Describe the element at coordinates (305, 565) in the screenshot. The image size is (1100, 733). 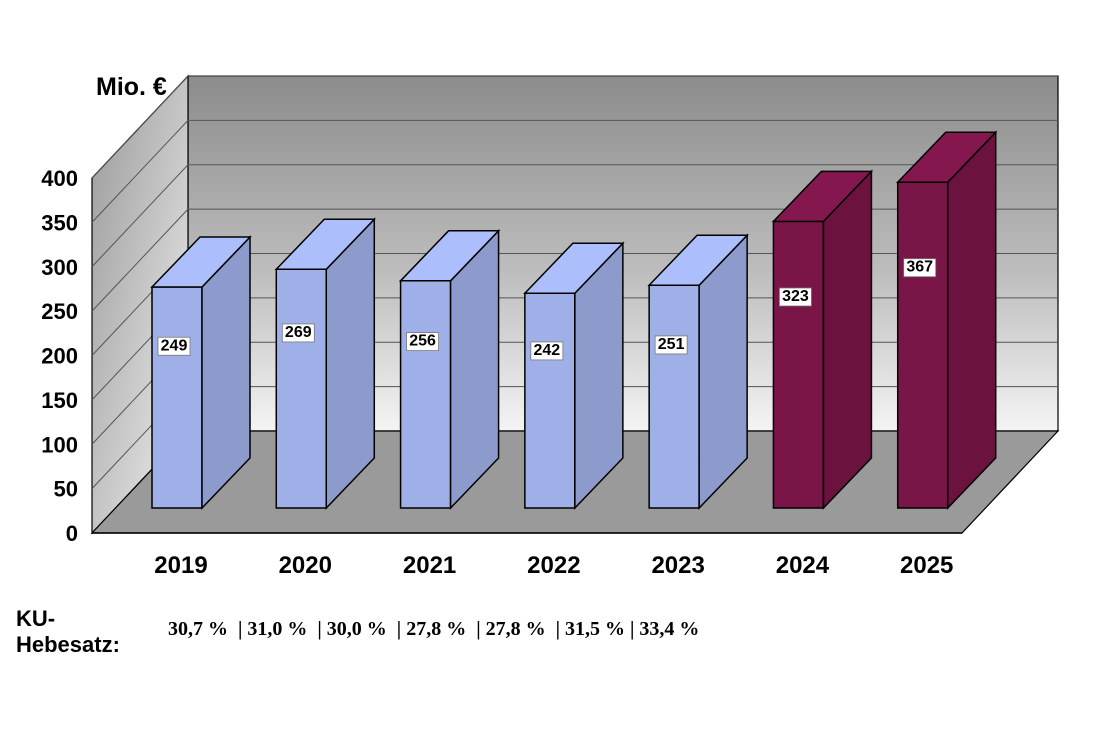
I see `x-category-label: 2020` at that location.